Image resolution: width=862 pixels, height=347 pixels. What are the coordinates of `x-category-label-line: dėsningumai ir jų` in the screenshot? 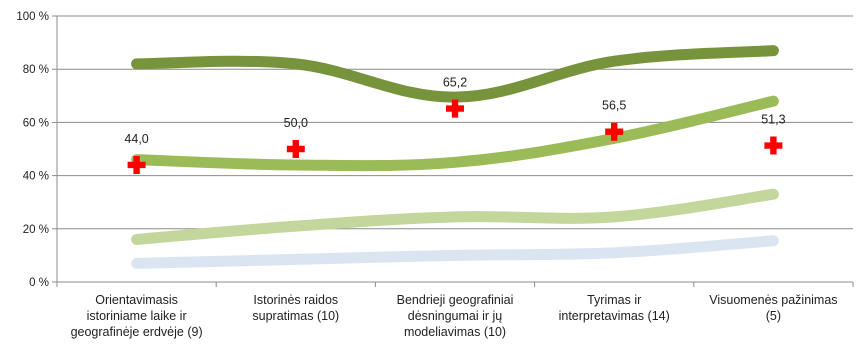 It's located at (455, 316).